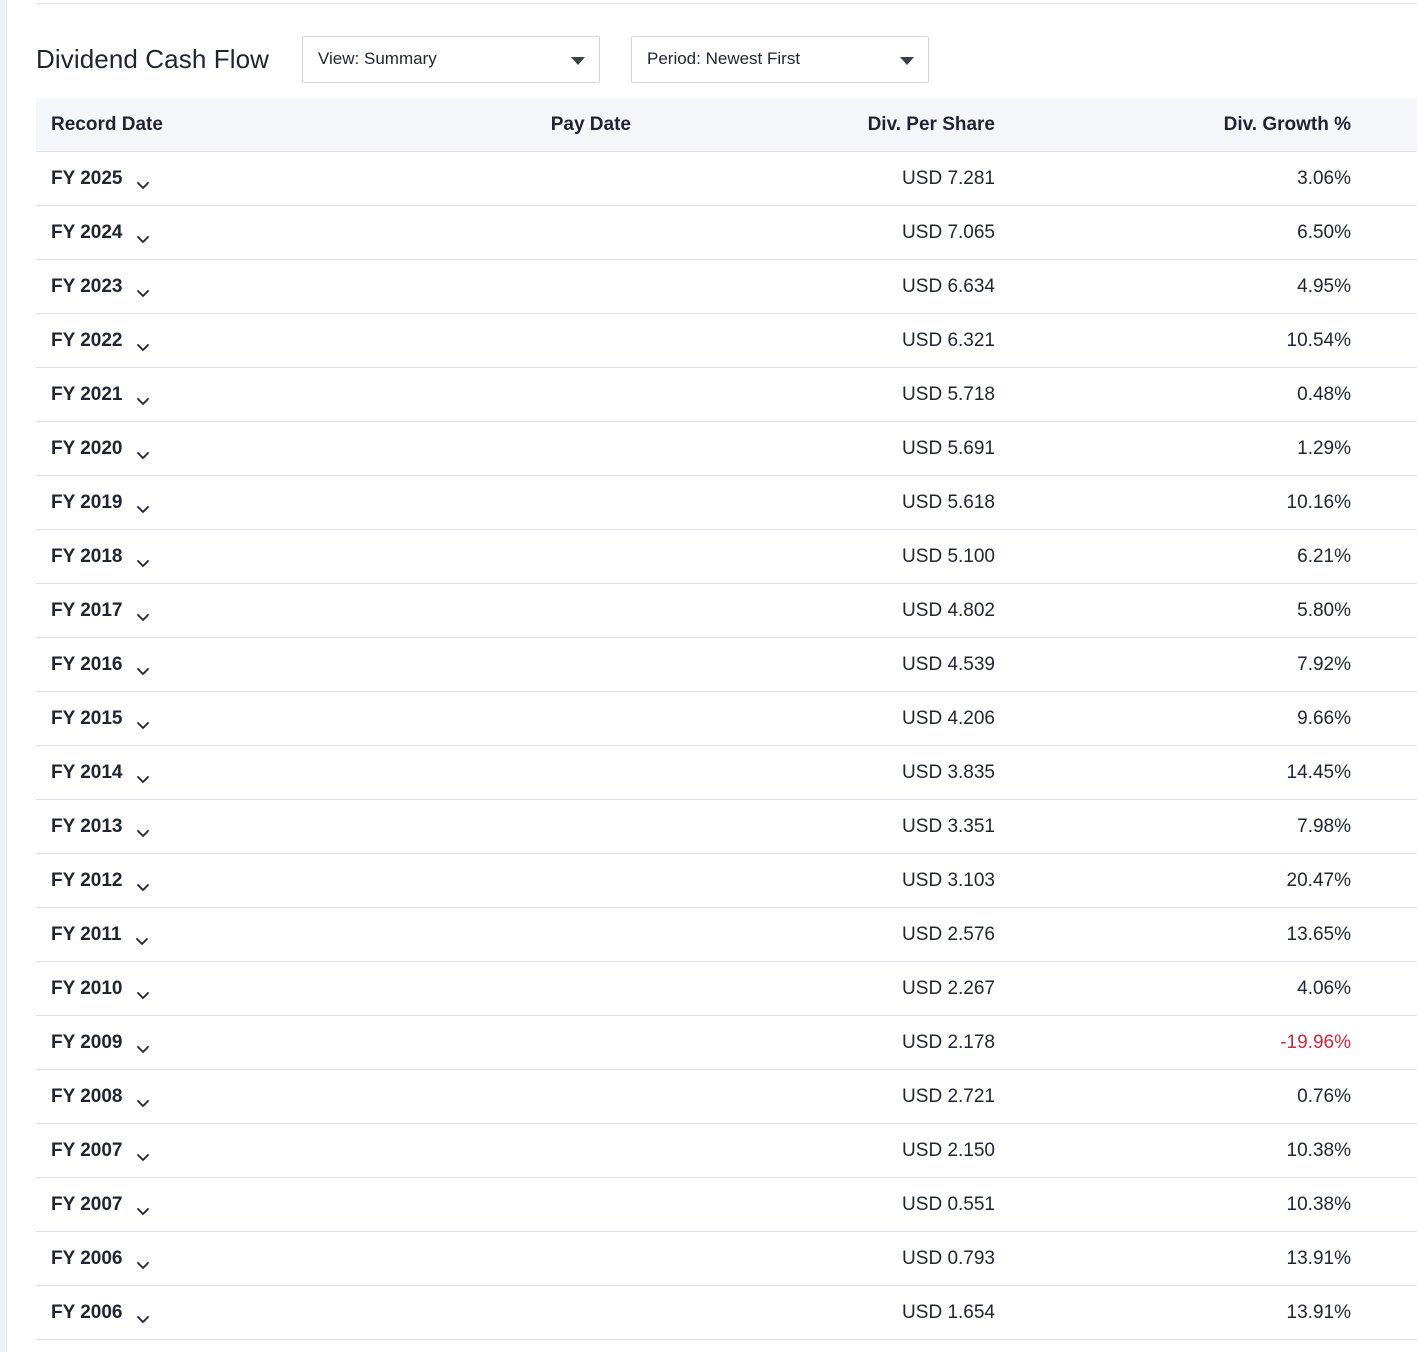 Image resolution: width=1417 pixels, height=1352 pixels. Describe the element at coordinates (1287, 124) in the screenshot. I see `column-header-div-growth: Div. Growth %` at that location.